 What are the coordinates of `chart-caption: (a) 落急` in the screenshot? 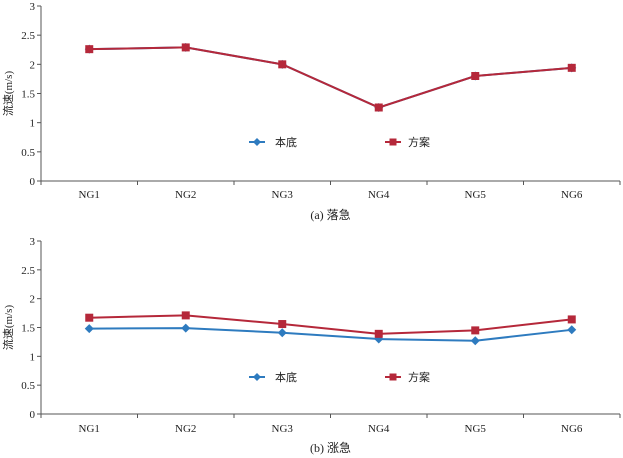 It's located at (330, 214).